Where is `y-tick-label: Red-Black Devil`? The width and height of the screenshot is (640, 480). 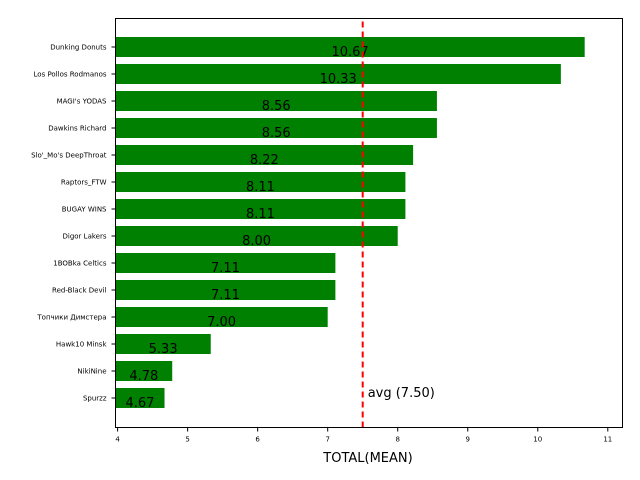 y-tick-label: Red-Black Devil is located at coordinates (79, 291).